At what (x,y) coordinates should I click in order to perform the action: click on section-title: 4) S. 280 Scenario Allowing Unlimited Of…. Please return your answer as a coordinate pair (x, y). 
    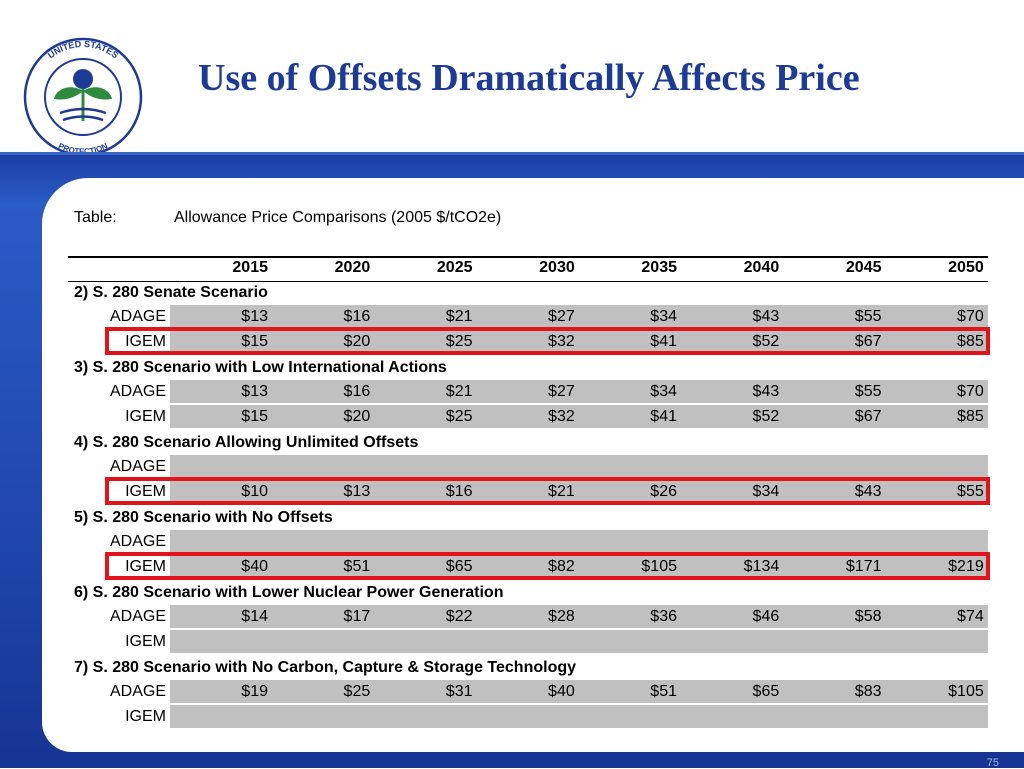
    Looking at the image, I should click on (246, 442).